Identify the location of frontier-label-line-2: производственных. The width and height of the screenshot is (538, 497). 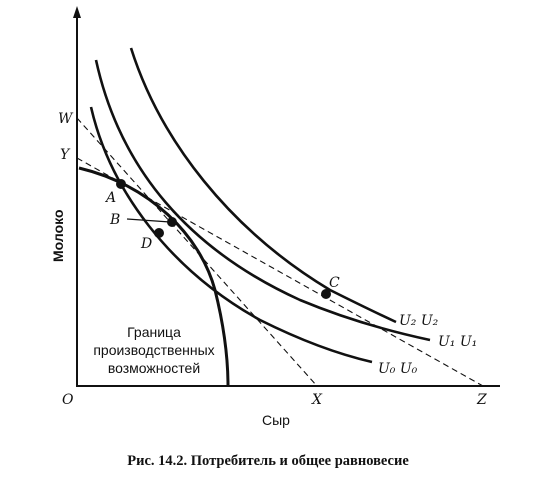
(153, 350).